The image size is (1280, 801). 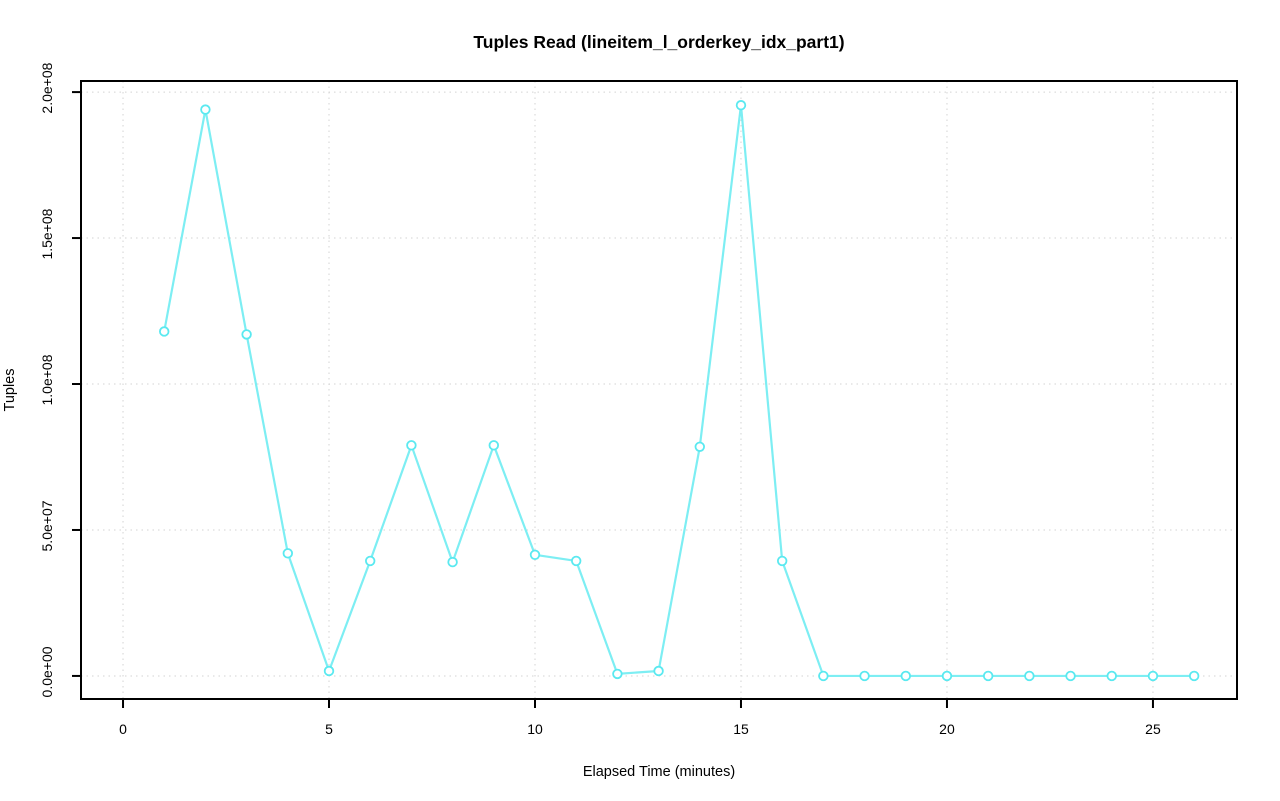 What do you see at coordinates (47, 87) in the screenshot?
I see `y-tick-label-4: 2.0e+08` at bounding box center [47, 87].